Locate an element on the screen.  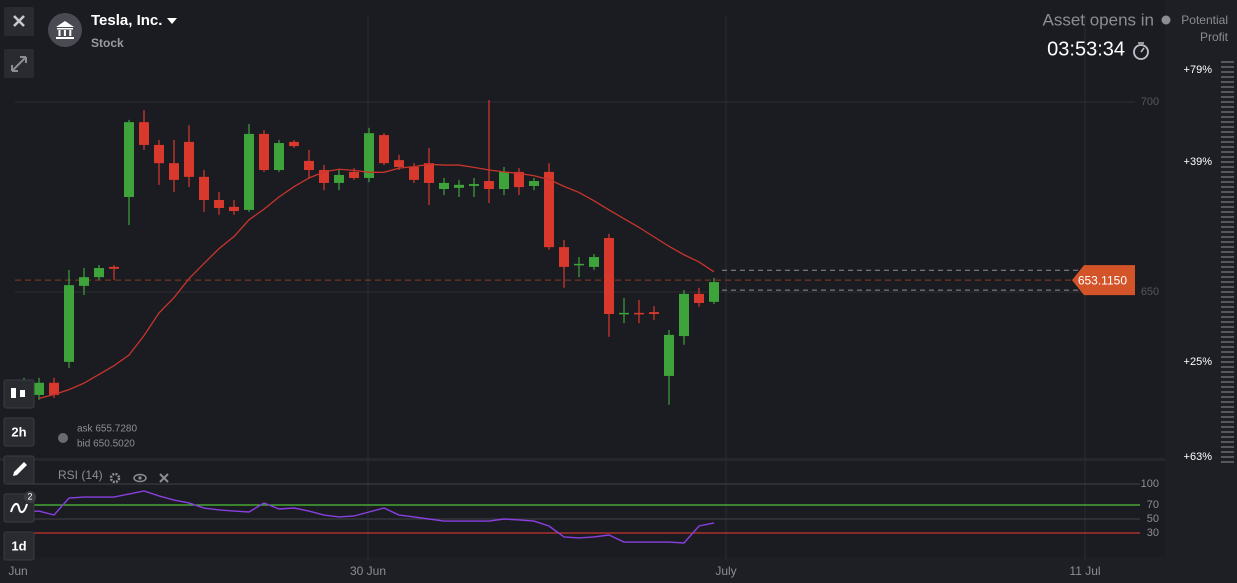
rsi-line is located at coordinates (369, 517).